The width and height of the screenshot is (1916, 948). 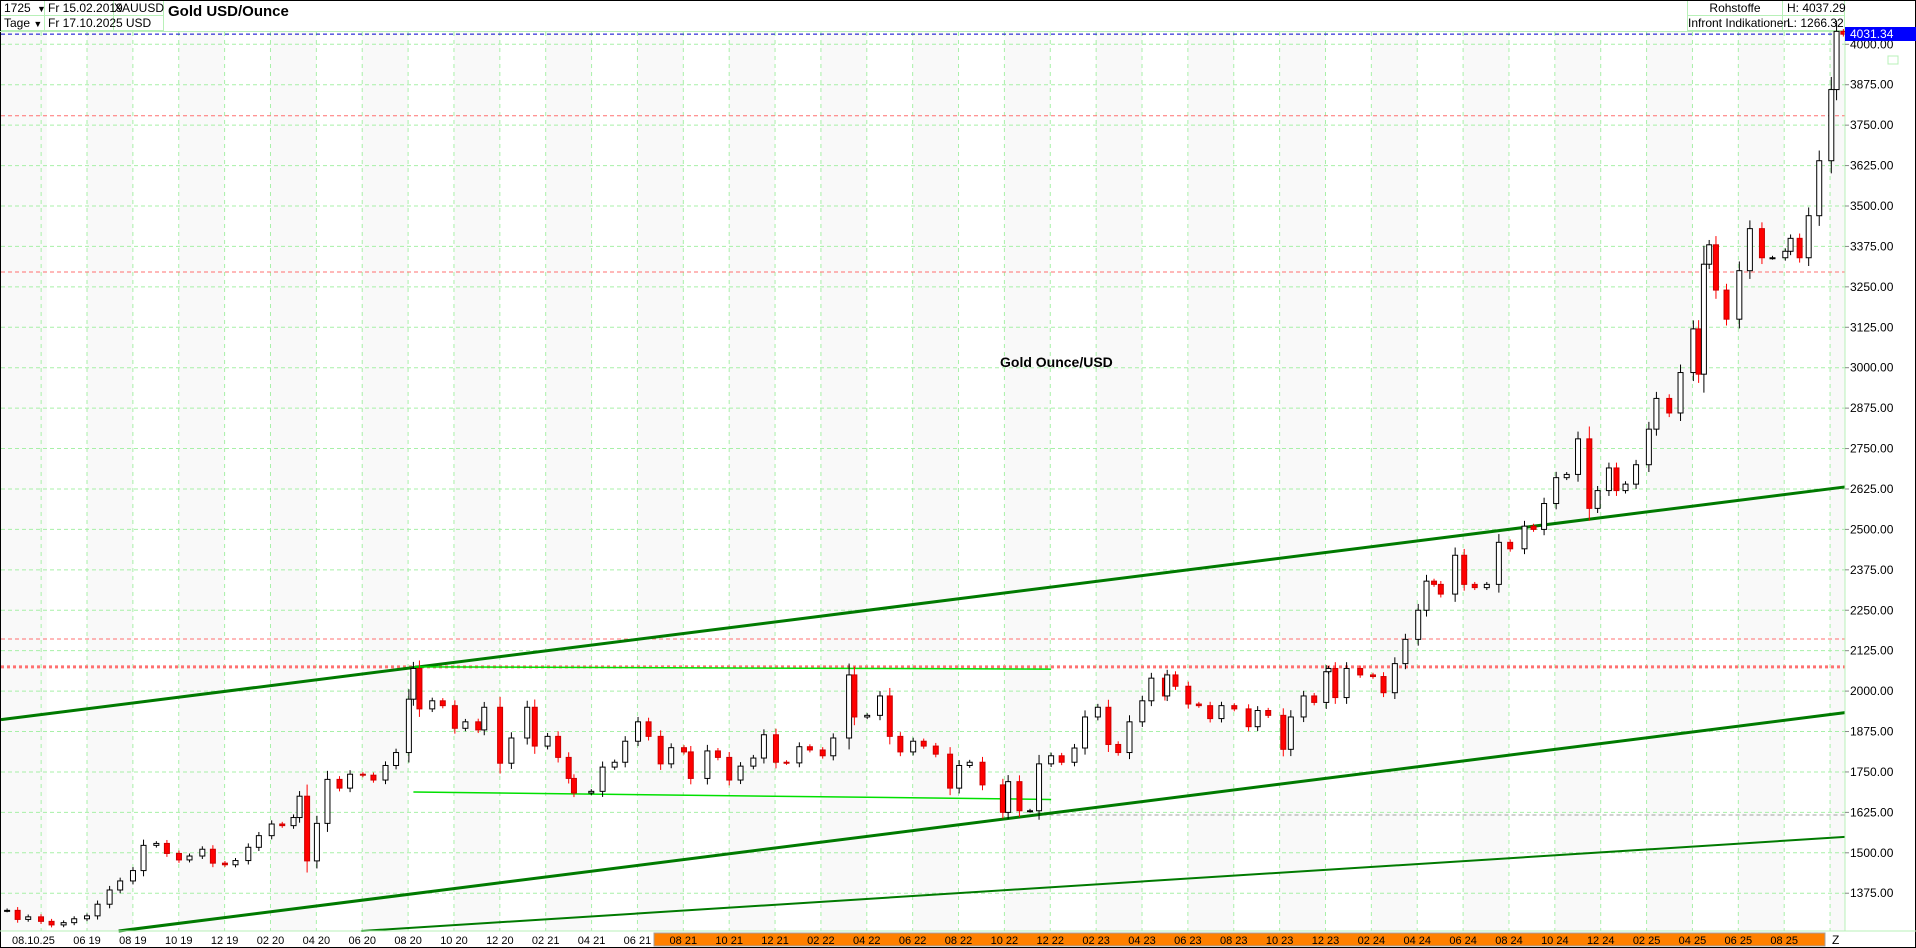 I want to click on x-tick-label: 04 24, so click(x=1417, y=941).